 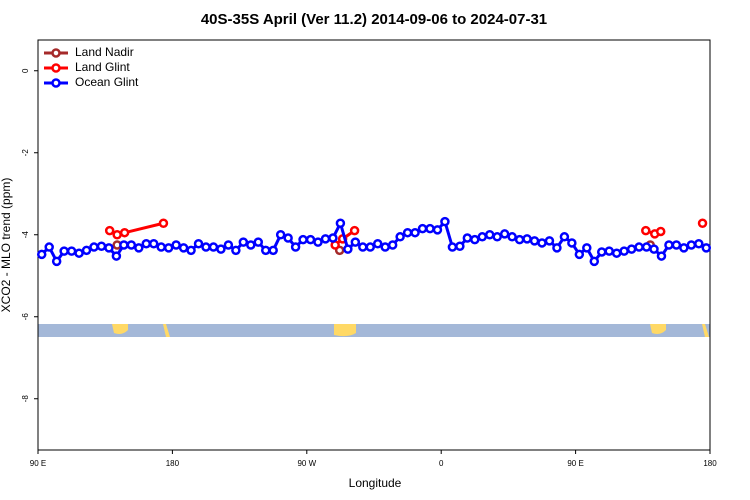 What do you see at coordinates (306, 463) in the screenshot?
I see `x-tick-label: 90 W` at bounding box center [306, 463].